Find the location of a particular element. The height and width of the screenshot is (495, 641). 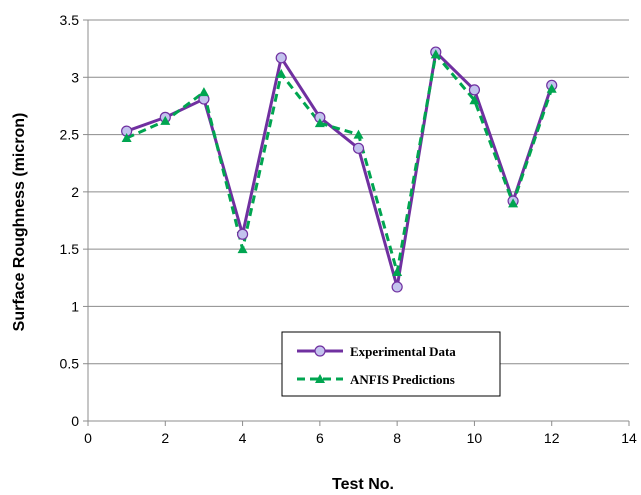

y-axis-title: Surface Roughness (micron) is located at coordinates (19, 222).